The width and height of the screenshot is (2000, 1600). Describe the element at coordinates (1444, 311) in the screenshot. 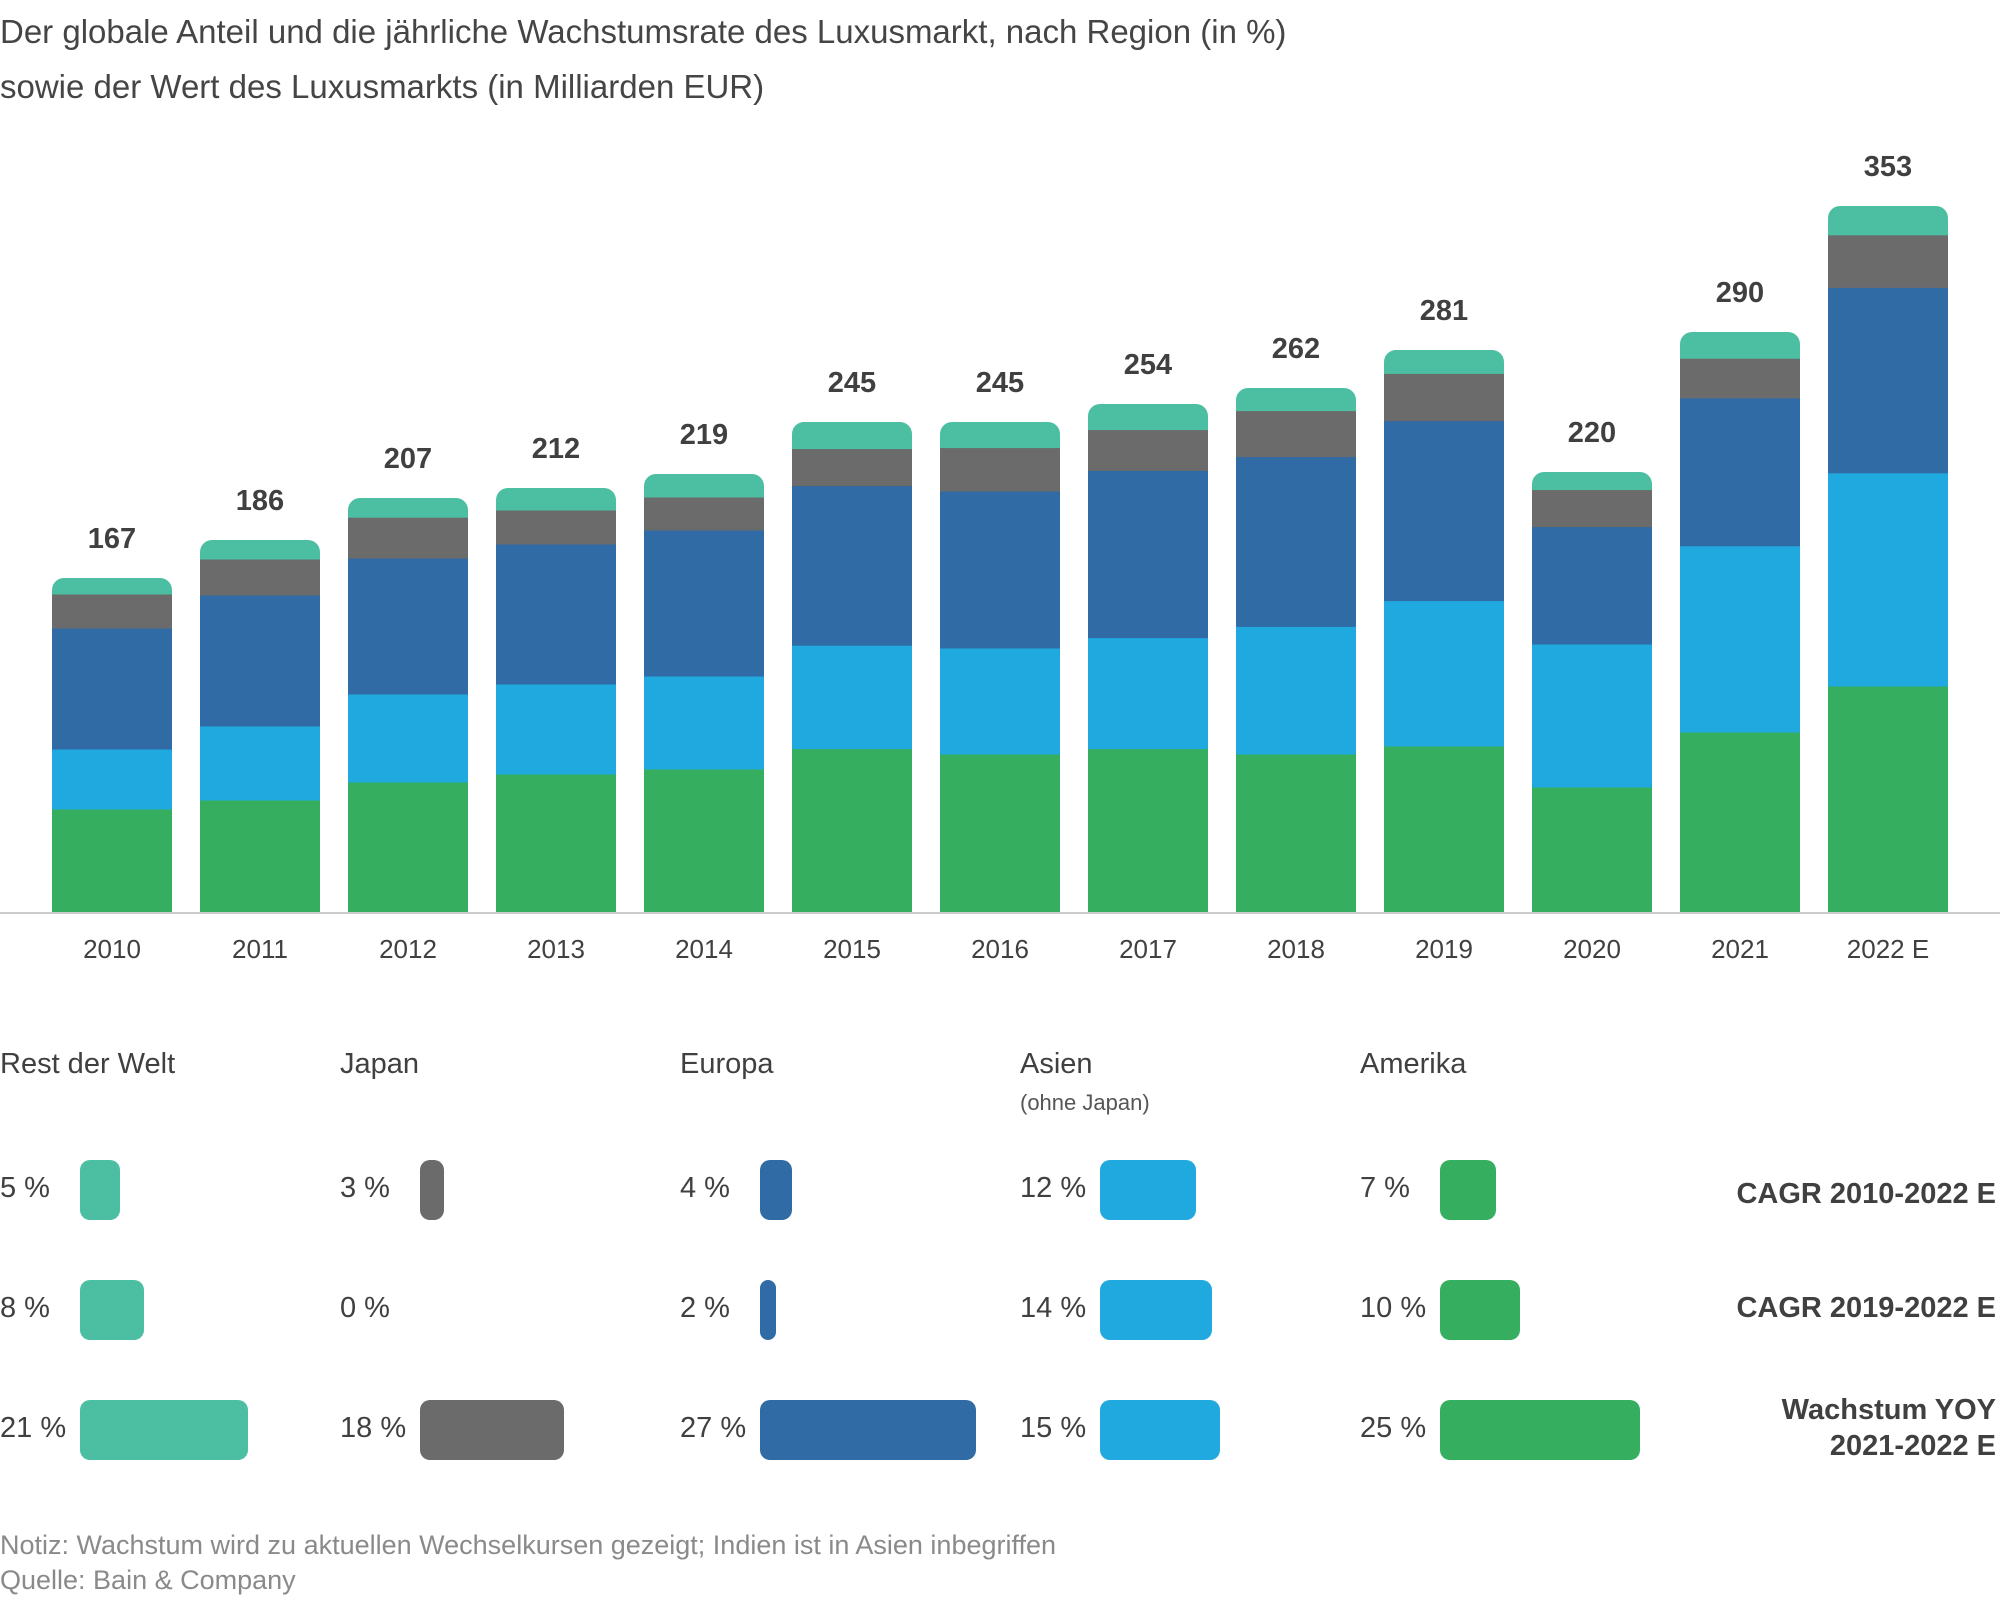

I see `total-label-2019: 281` at that location.